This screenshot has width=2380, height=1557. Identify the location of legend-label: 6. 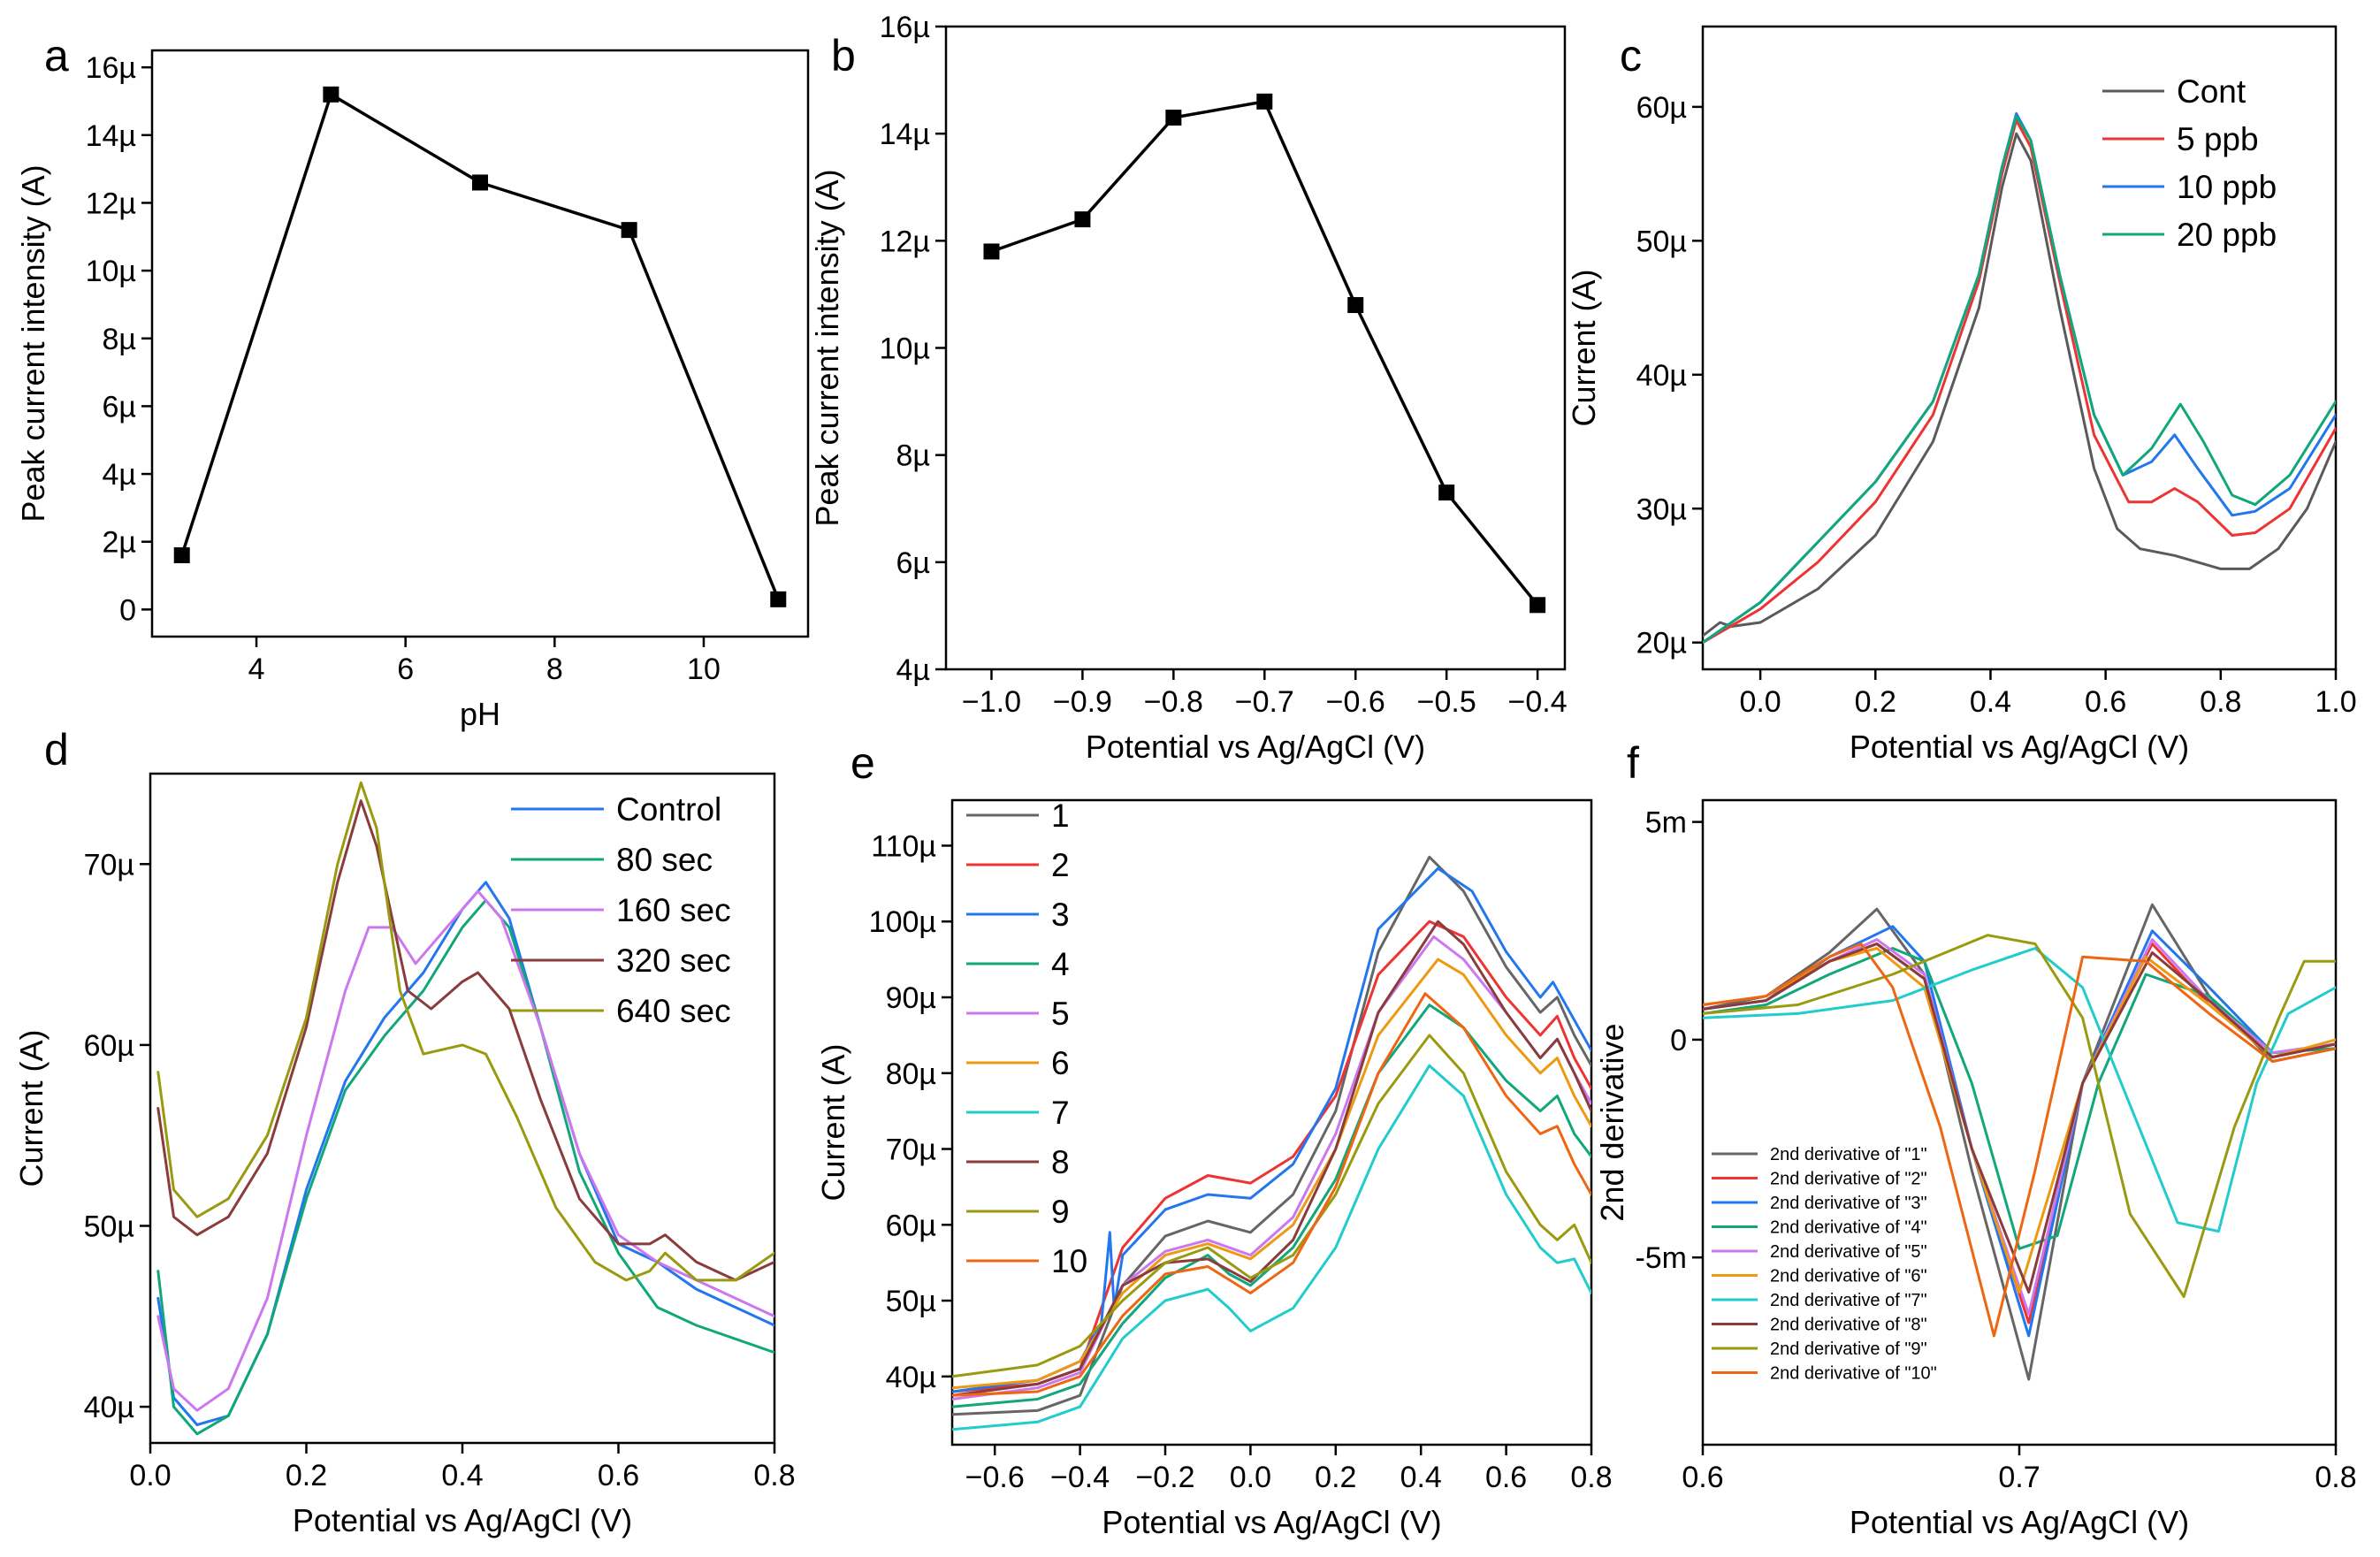
(1060, 1063).